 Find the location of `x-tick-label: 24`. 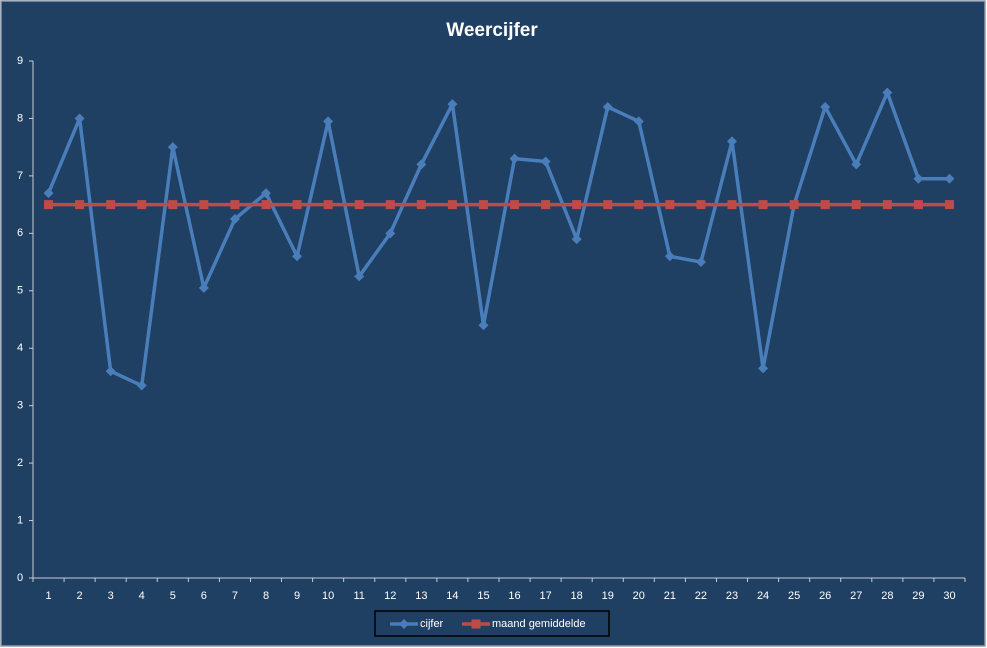

x-tick-label: 24 is located at coordinates (763, 596).